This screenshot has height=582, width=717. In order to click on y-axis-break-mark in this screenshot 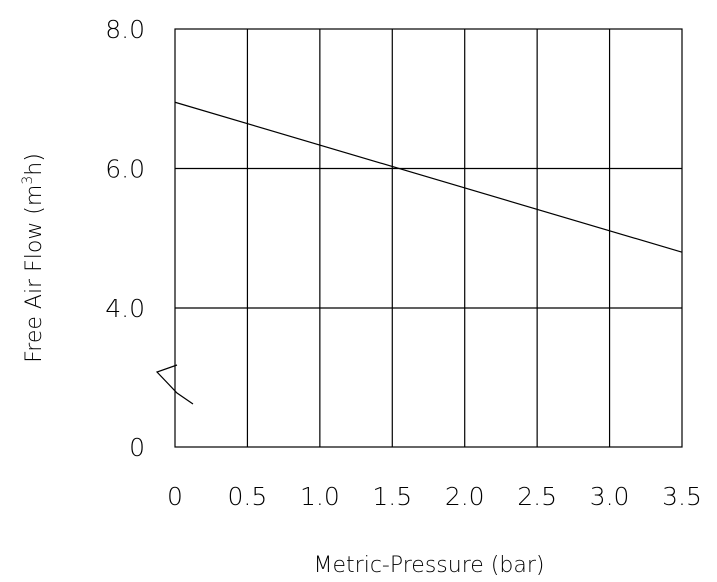, I will do `click(174, 384)`.